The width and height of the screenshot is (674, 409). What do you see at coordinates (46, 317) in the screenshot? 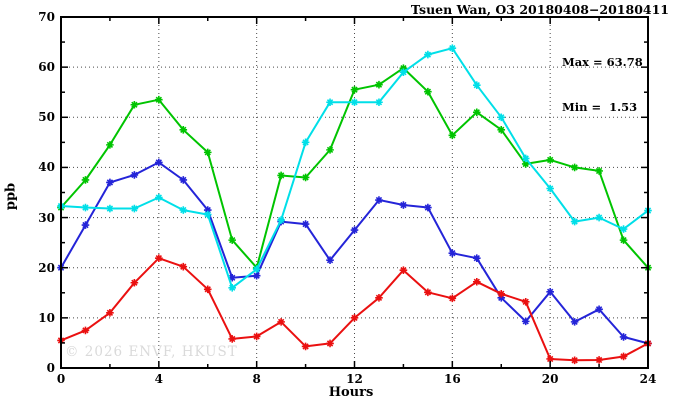
I see `y-tick-label-10: 10` at bounding box center [46, 317].